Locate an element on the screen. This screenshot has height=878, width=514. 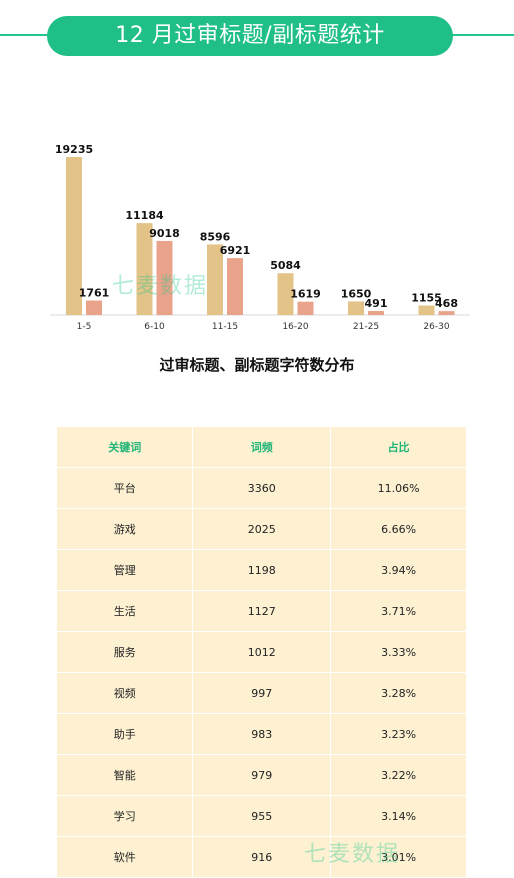
table-header-row: 关键词 词频 占比 is located at coordinates (261, 447).